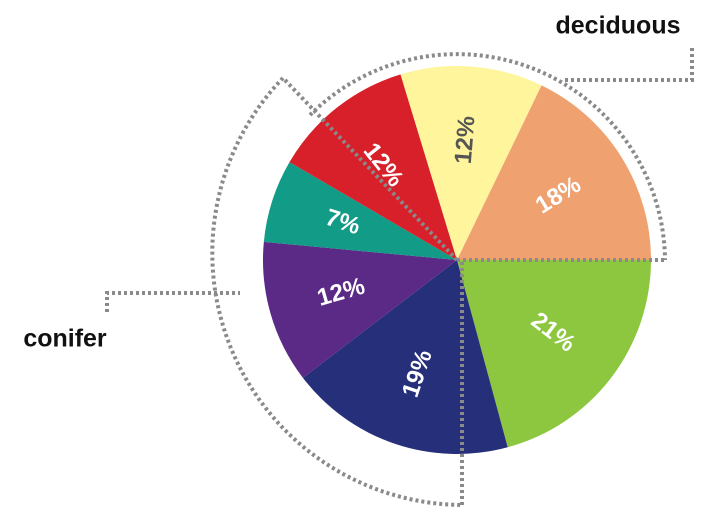 The height and width of the screenshot is (514, 706). I want to click on conifer-leader, so click(172, 301).